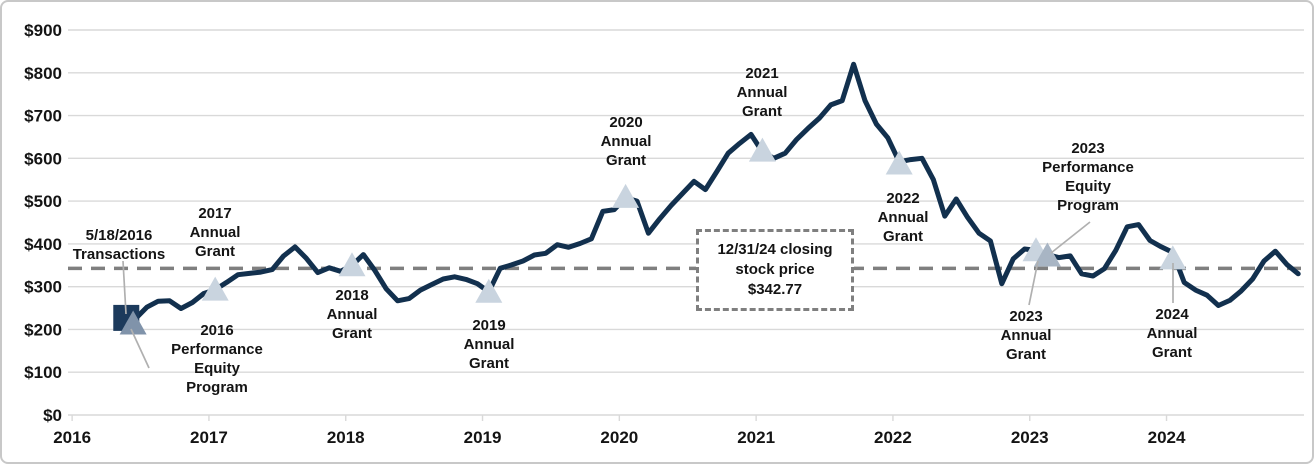 The image size is (1314, 464). What do you see at coordinates (133, 322) in the screenshot?
I see `pep-2016-triangle-marker` at bounding box center [133, 322].